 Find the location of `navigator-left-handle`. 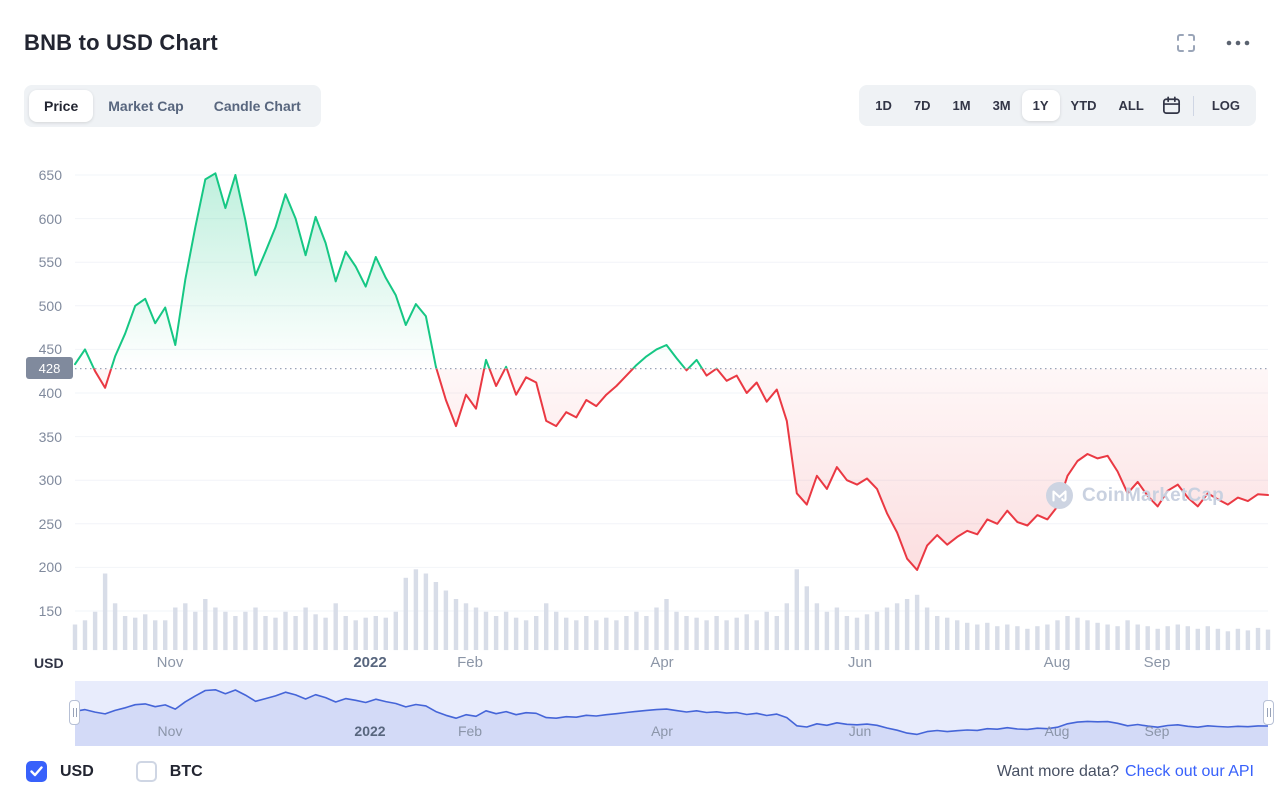

navigator-left-handle is located at coordinates (74, 712).